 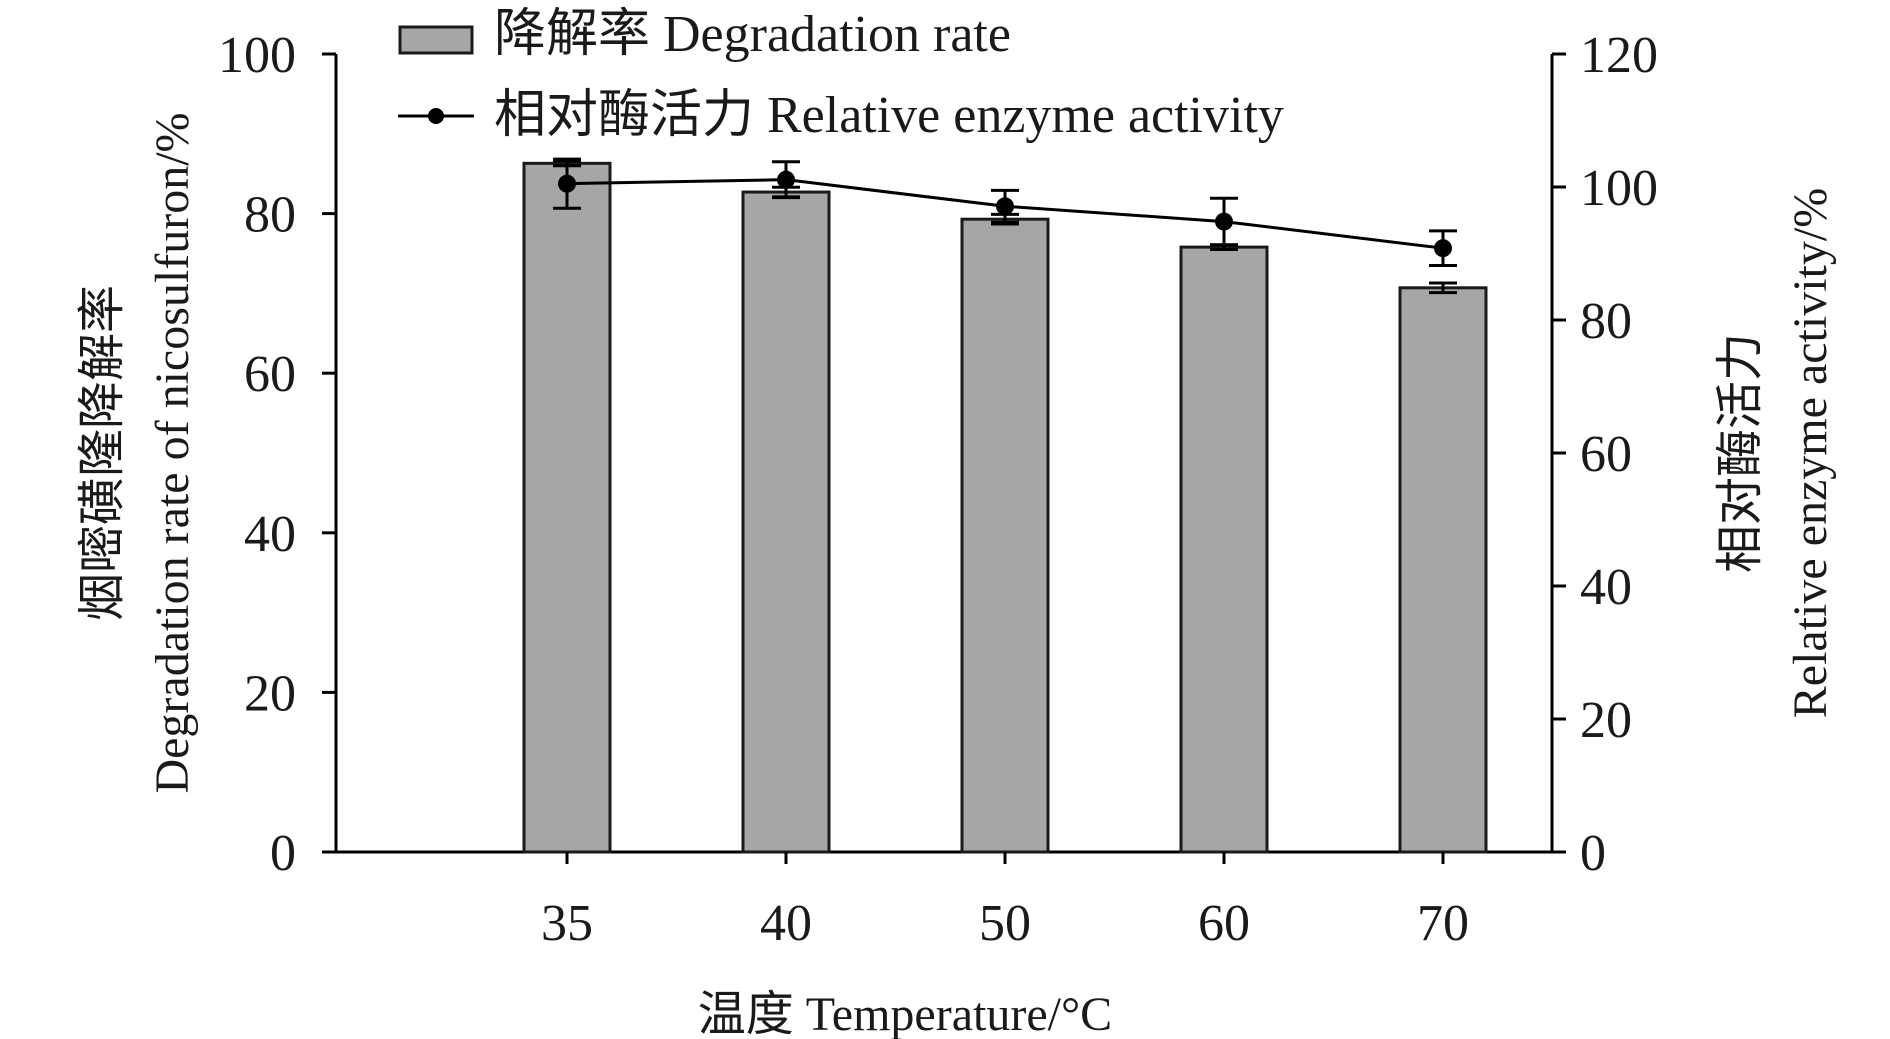 What do you see at coordinates (270, 693) in the screenshot?
I see `y-left-tick-label: 20` at bounding box center [270, 693].